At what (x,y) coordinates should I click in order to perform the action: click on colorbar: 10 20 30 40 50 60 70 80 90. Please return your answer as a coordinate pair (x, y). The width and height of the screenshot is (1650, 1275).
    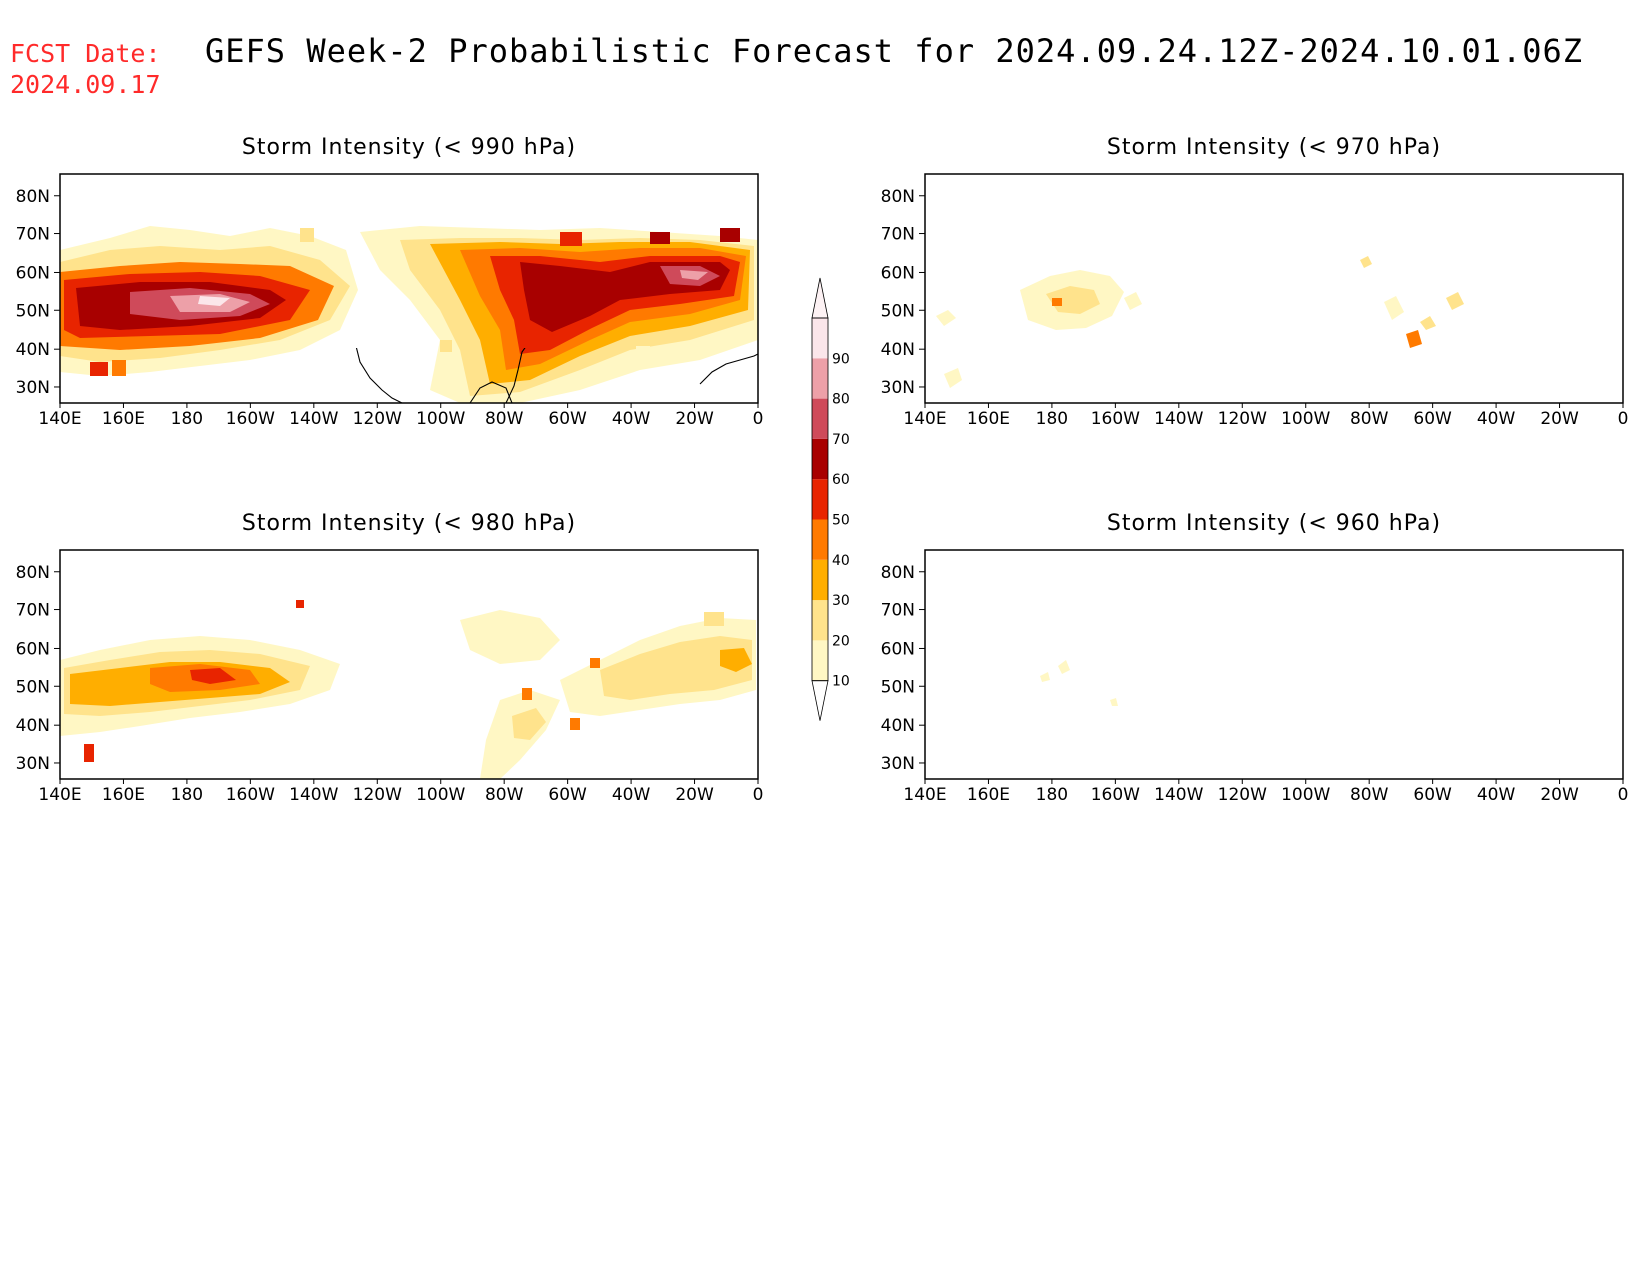
    Looking at the image, I should click on (830, 499).